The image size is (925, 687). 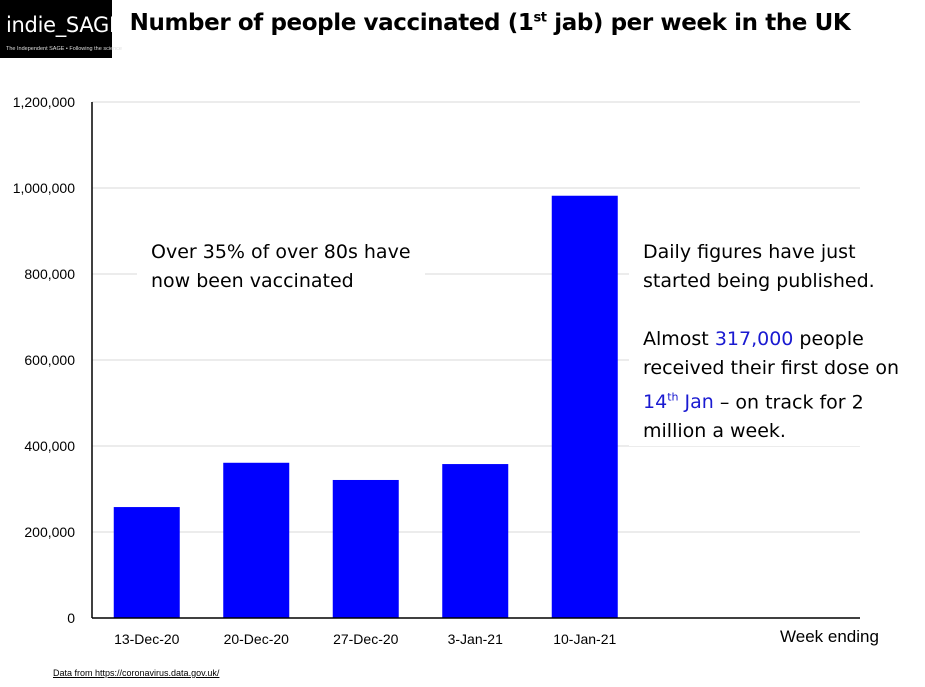 What do you see at coordinates (584, 639) in the screenshot?
I see `x-tick-label: 10-Jan-21` at bounding box center [584, 639].